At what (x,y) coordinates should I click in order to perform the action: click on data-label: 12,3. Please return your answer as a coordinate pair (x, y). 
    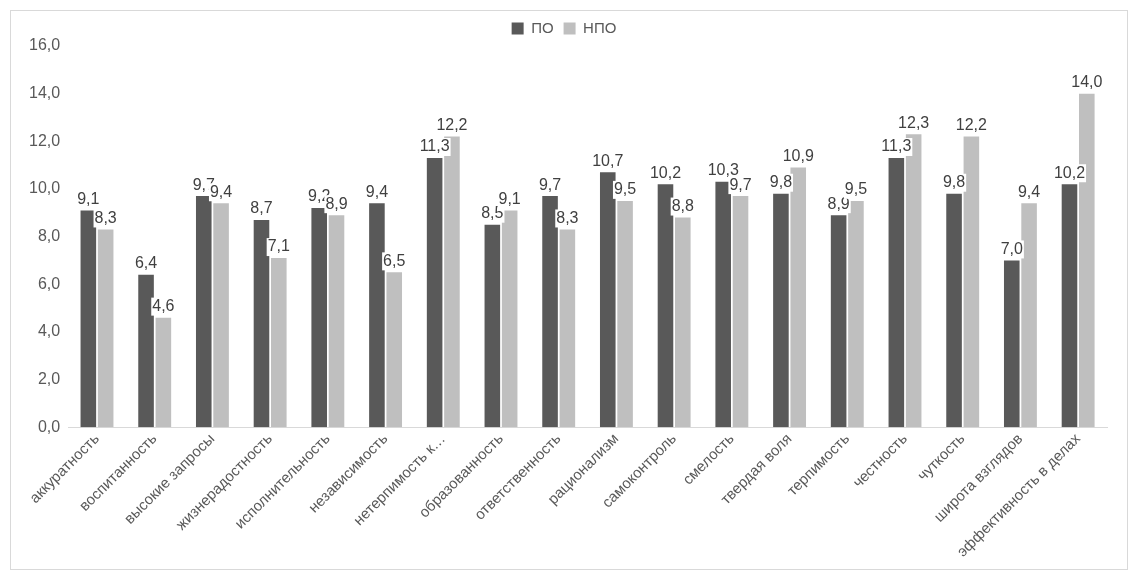
    Looking at the image, I should click on (914, 122).